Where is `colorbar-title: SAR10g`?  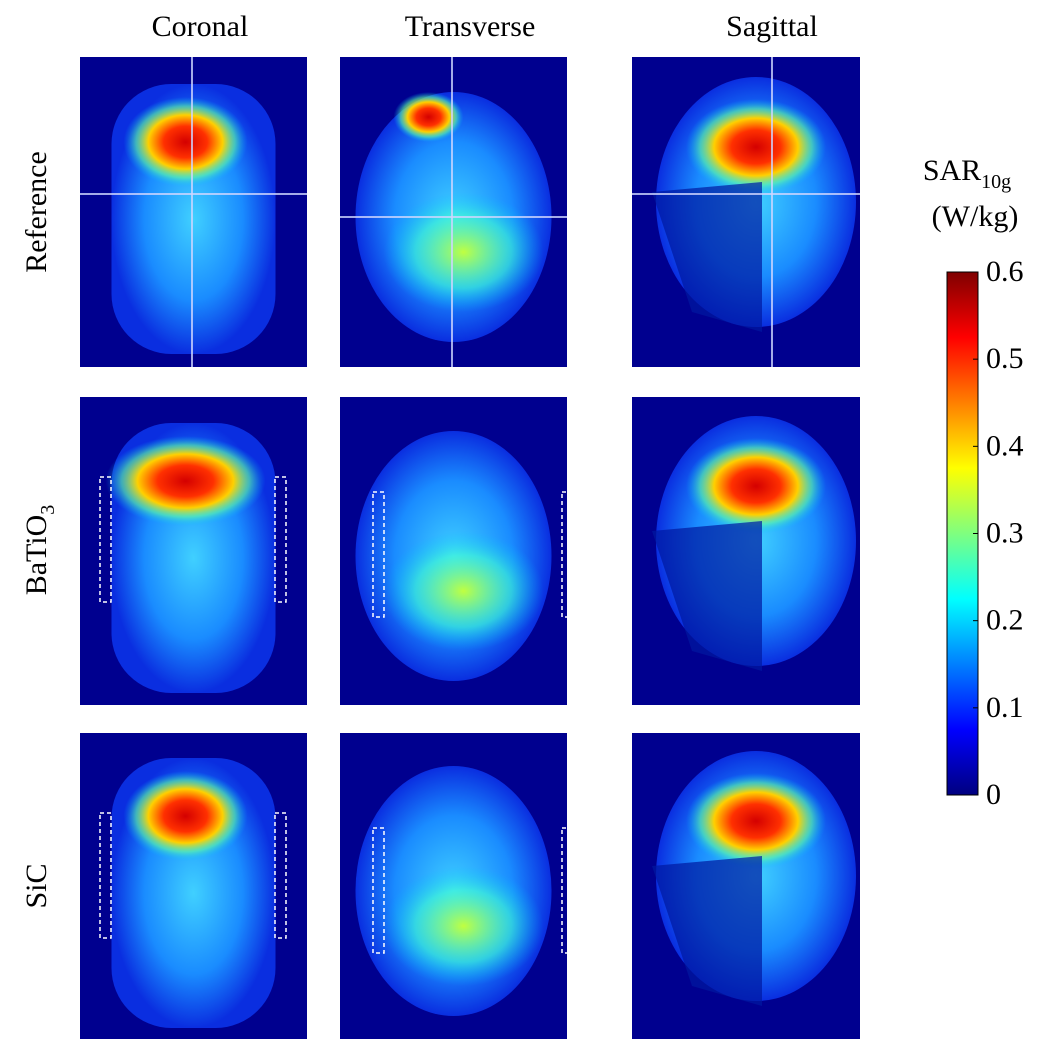
colorbar-title: SAR10g is located at coordinates (967, 173).